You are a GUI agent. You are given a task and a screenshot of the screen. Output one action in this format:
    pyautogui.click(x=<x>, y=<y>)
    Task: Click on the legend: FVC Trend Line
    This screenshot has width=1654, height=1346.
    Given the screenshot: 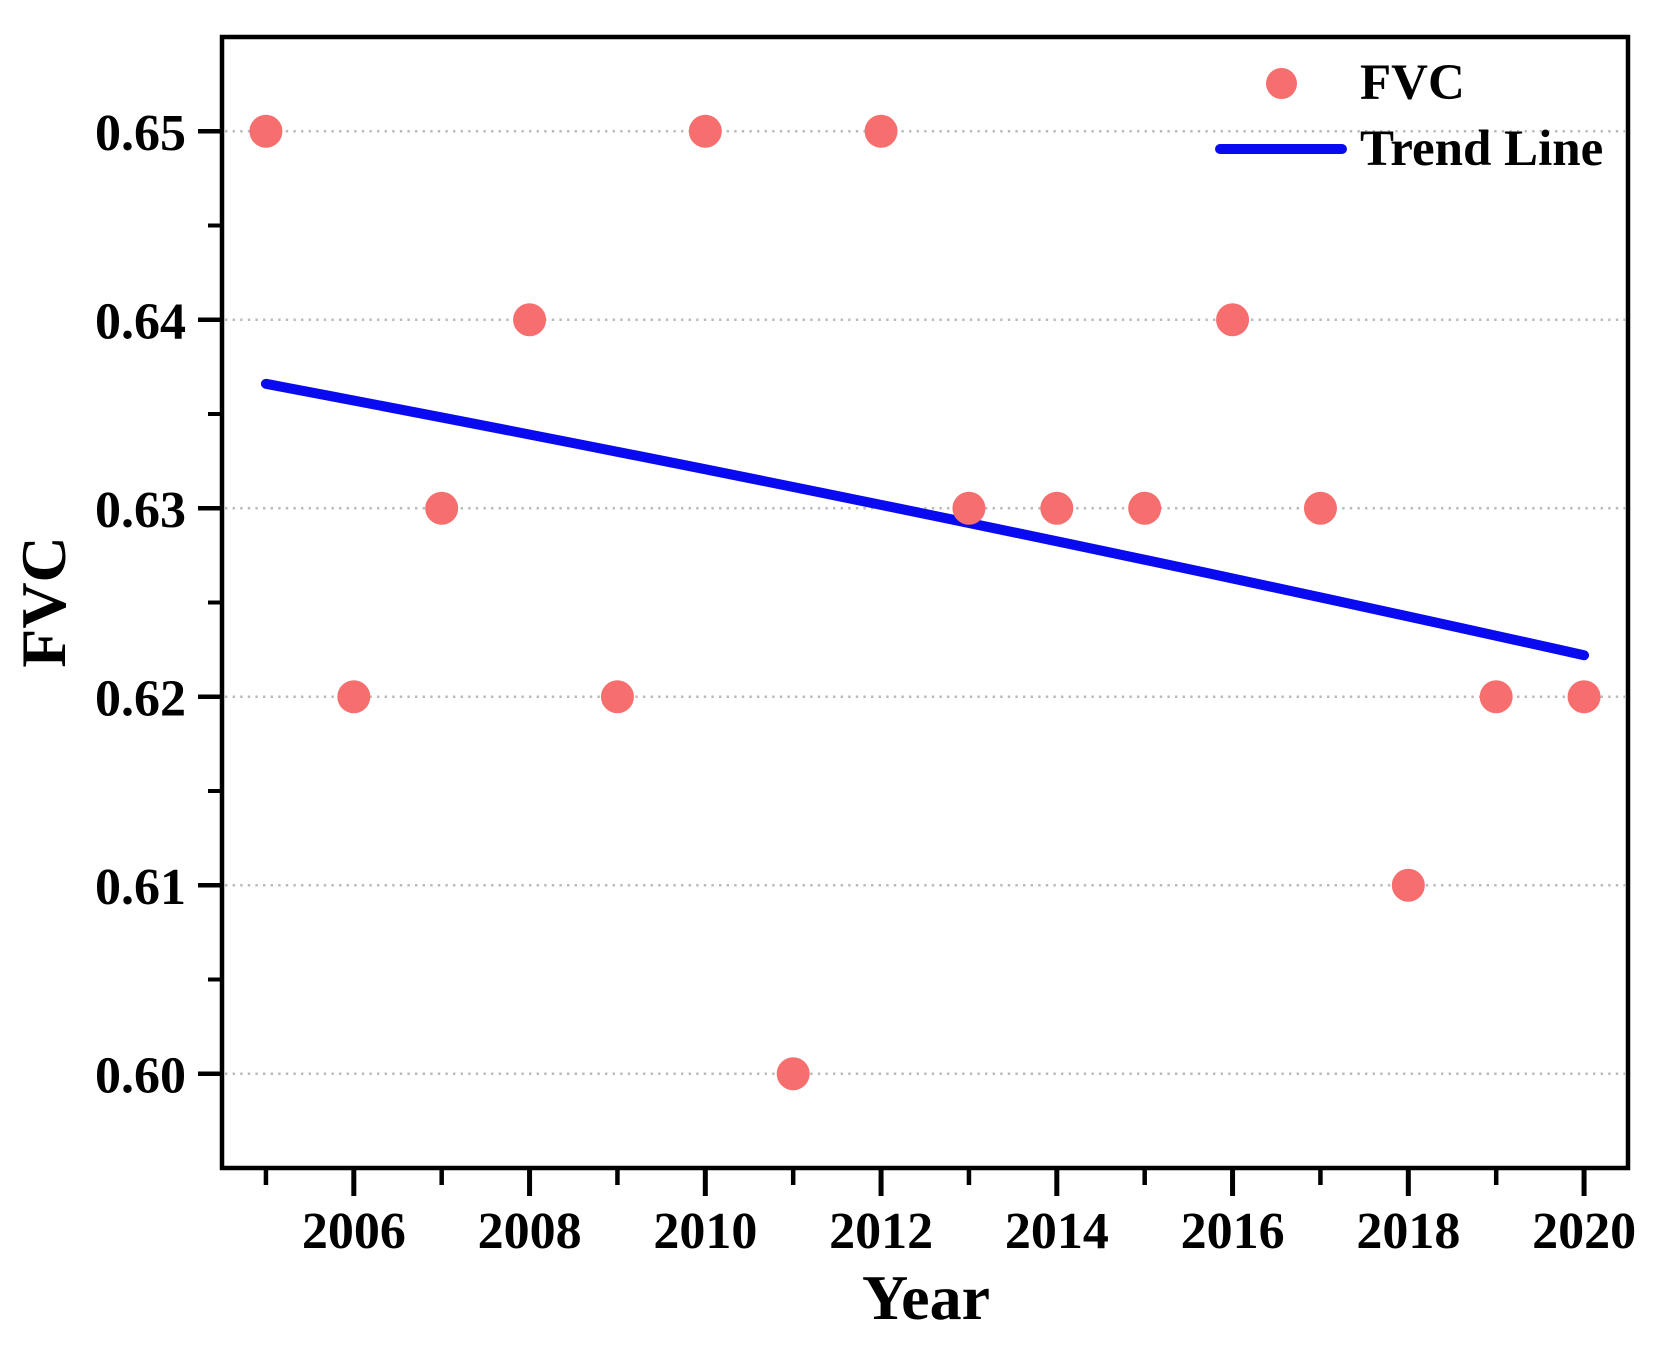 What is the action you would take?
    pyautogui.click(x=1407, y=116)
    